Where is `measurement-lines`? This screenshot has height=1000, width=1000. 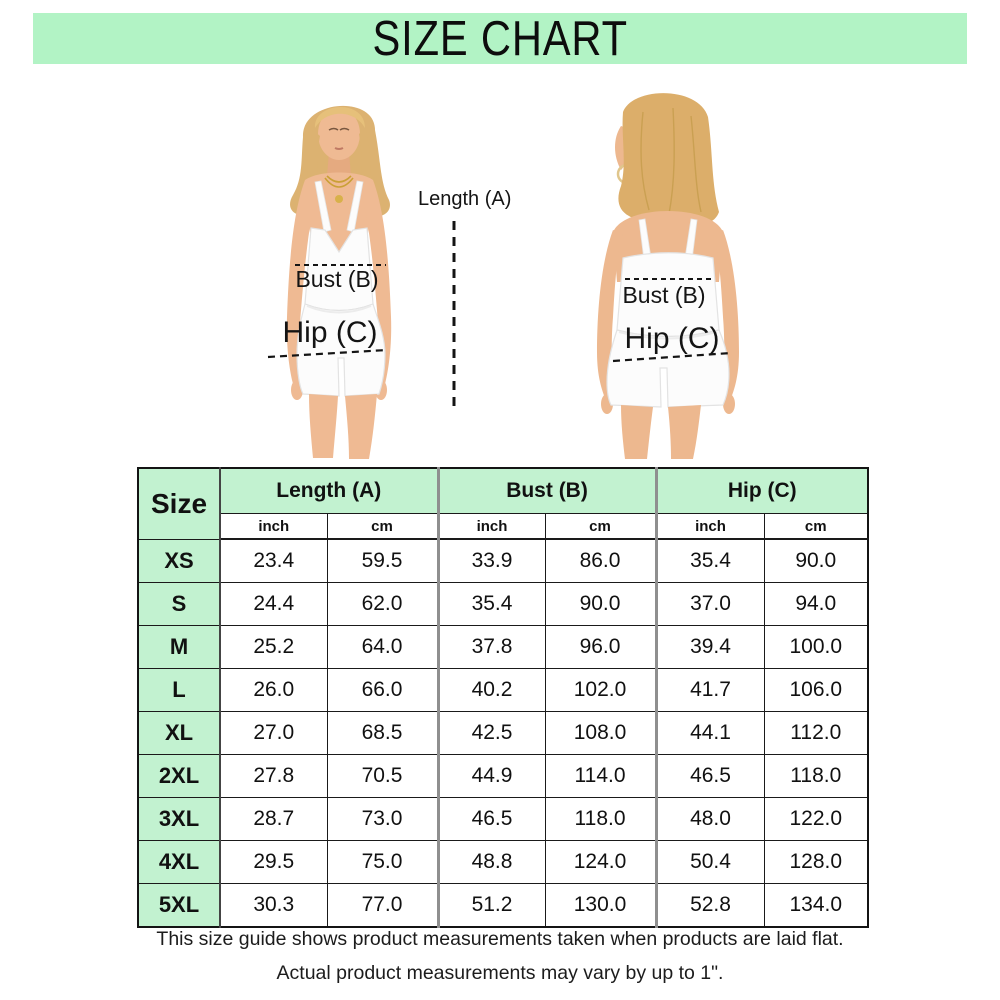 measurement-lines is located at coordinates (499, 315).